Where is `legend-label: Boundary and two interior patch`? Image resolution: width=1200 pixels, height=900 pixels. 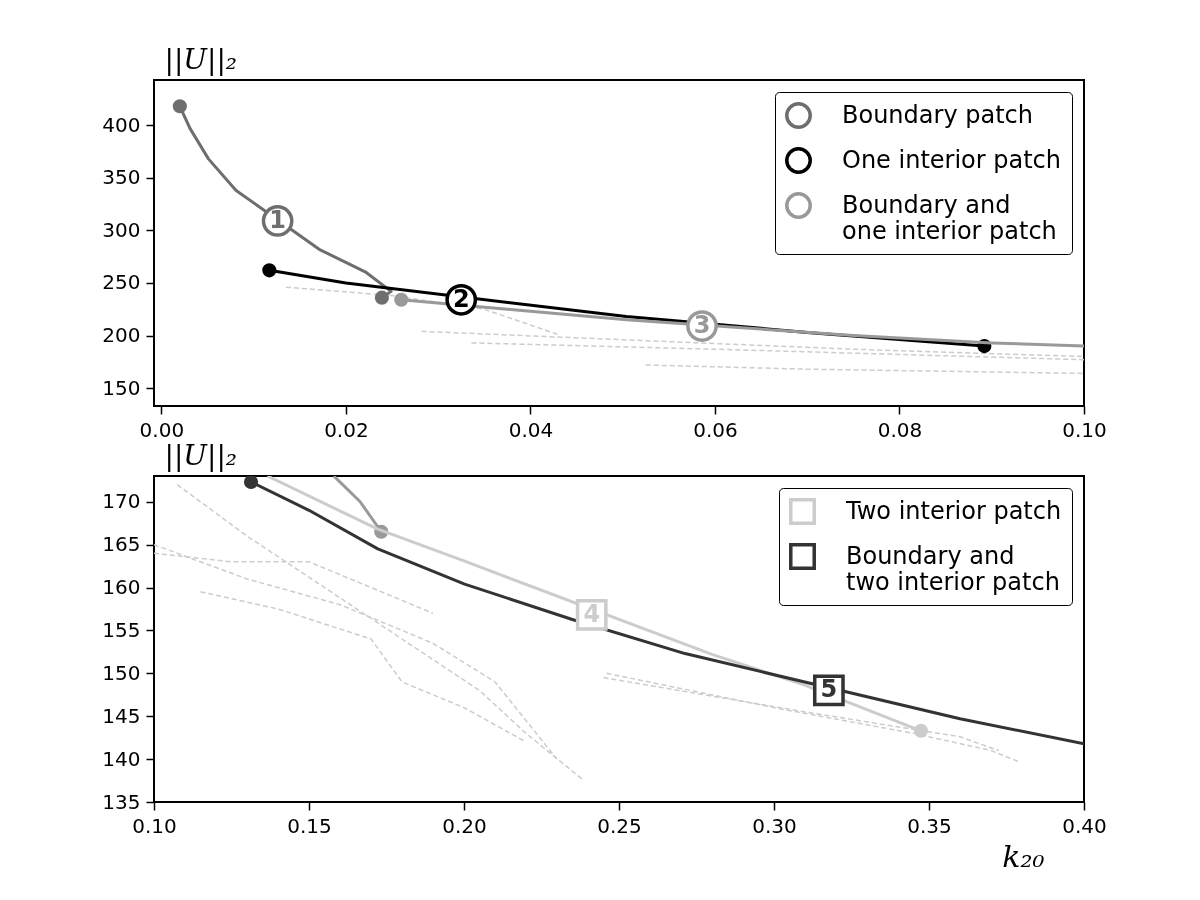 legend-label: Boundary and two interior patch is located at coordinates (953, 568).